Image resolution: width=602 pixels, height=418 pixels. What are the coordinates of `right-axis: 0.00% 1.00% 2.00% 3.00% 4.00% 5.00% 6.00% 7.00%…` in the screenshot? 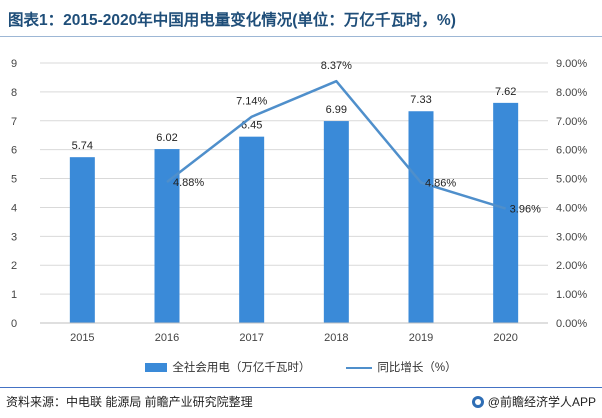 It's located at (571, 194).